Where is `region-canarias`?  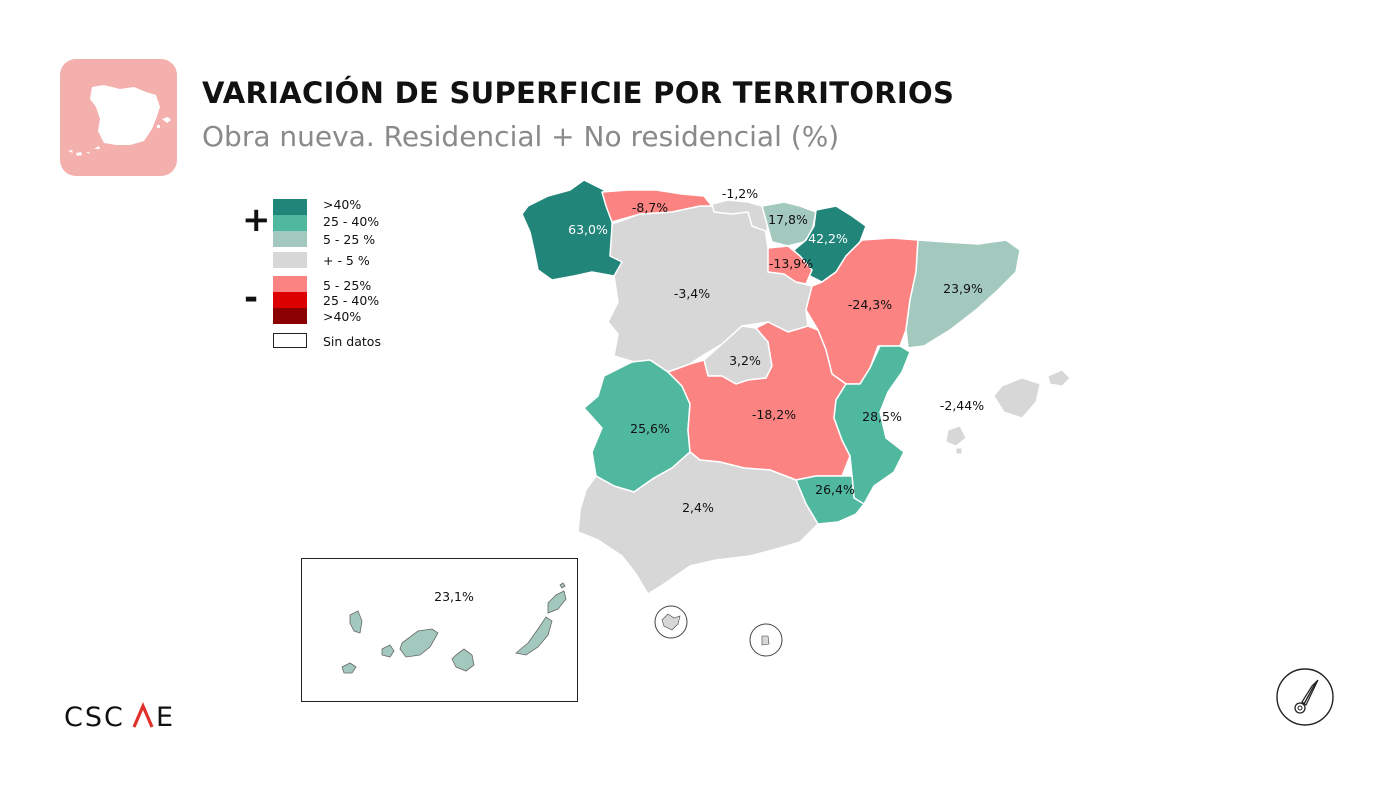 region-canarias is located at coordinates (454, 628).